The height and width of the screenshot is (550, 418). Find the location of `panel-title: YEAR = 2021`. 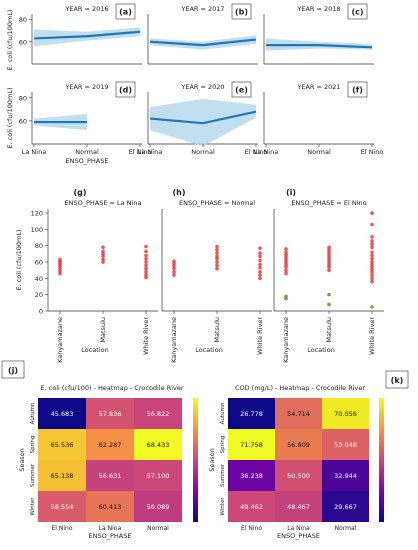

panel-title: YEAR = 2021 is located at coordinates (318, 87).